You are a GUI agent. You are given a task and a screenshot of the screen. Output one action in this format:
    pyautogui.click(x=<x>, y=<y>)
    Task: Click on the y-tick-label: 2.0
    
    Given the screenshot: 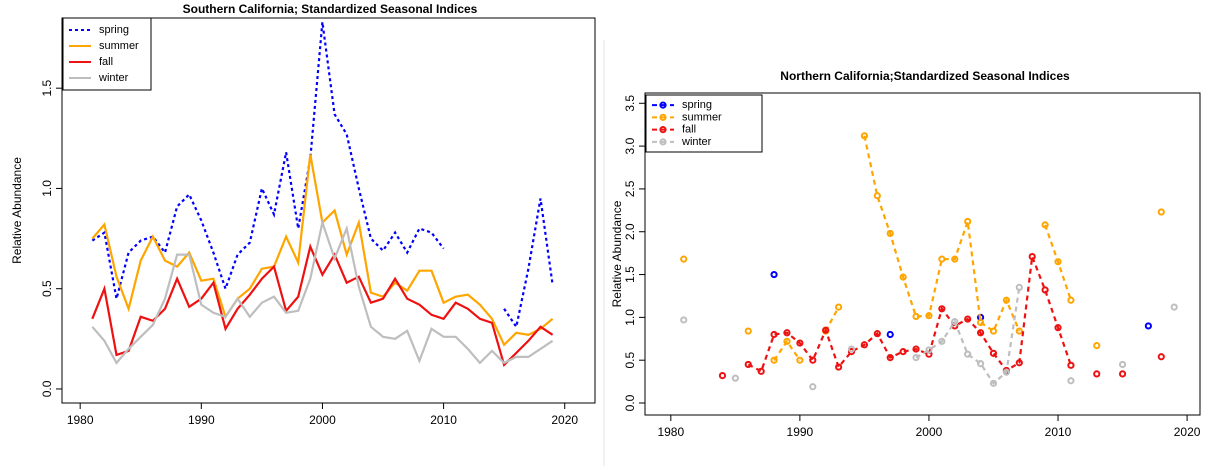 What is the action you would take?
    pyautogui.click(x=630, y=231)
    